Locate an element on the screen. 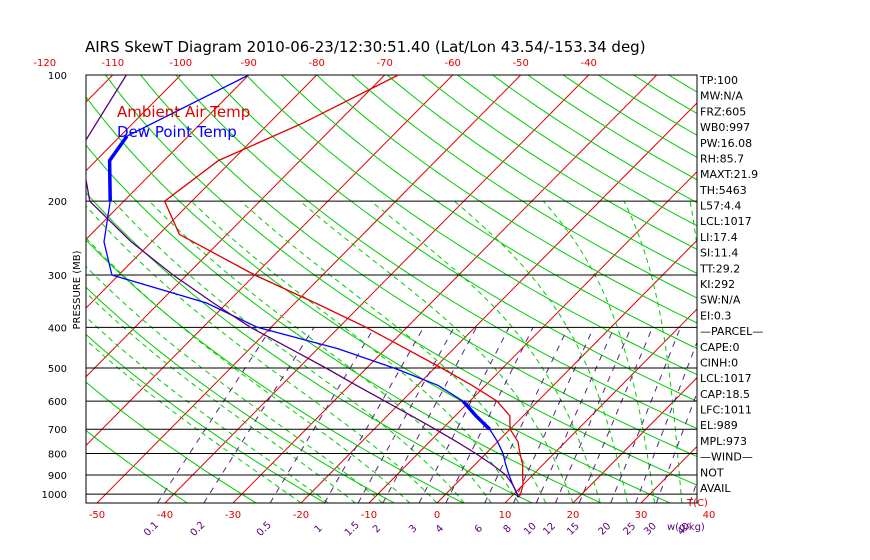 Image resolution: width=870 pixels, height=560 pixels. temperature-top-tick-label: -60 is located at coordinates (453, 63).